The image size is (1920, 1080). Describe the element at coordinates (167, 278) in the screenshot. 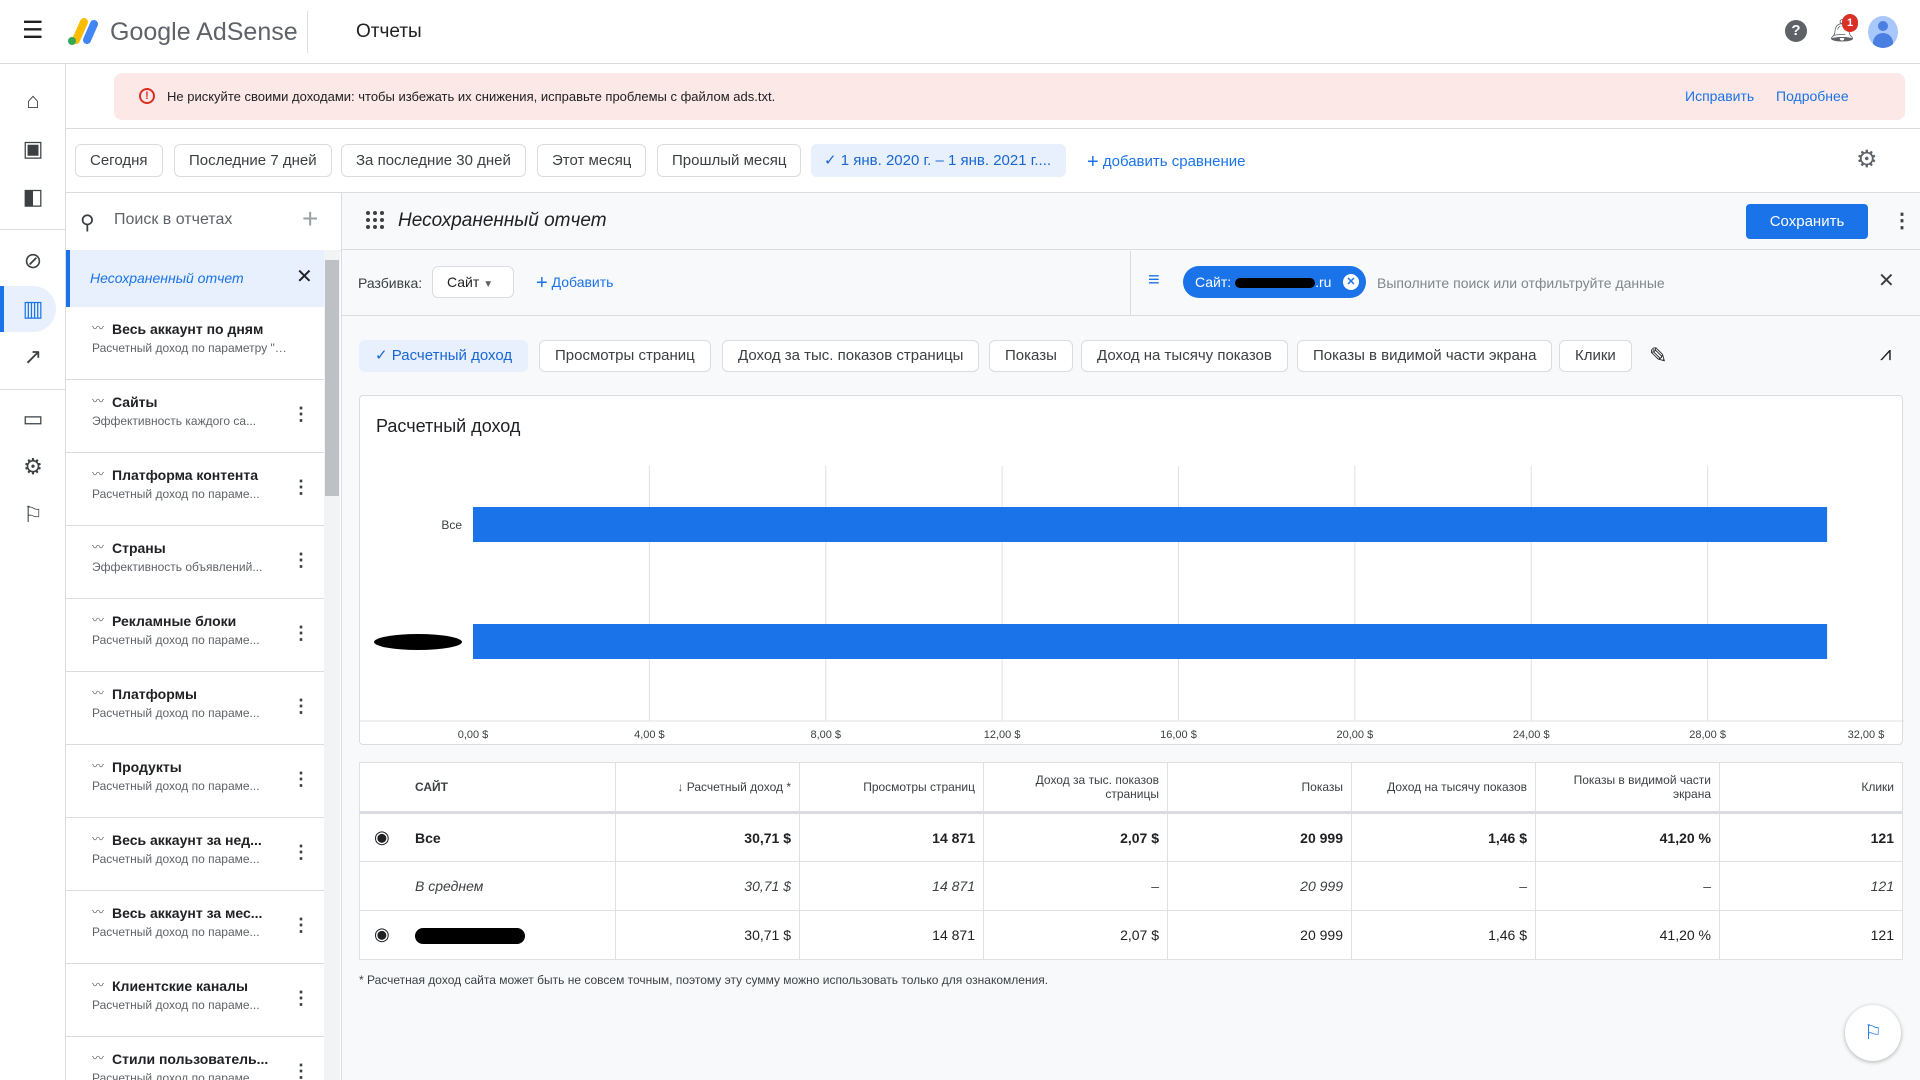

I see `active-report-label: Несохраненный отчет` at that location.